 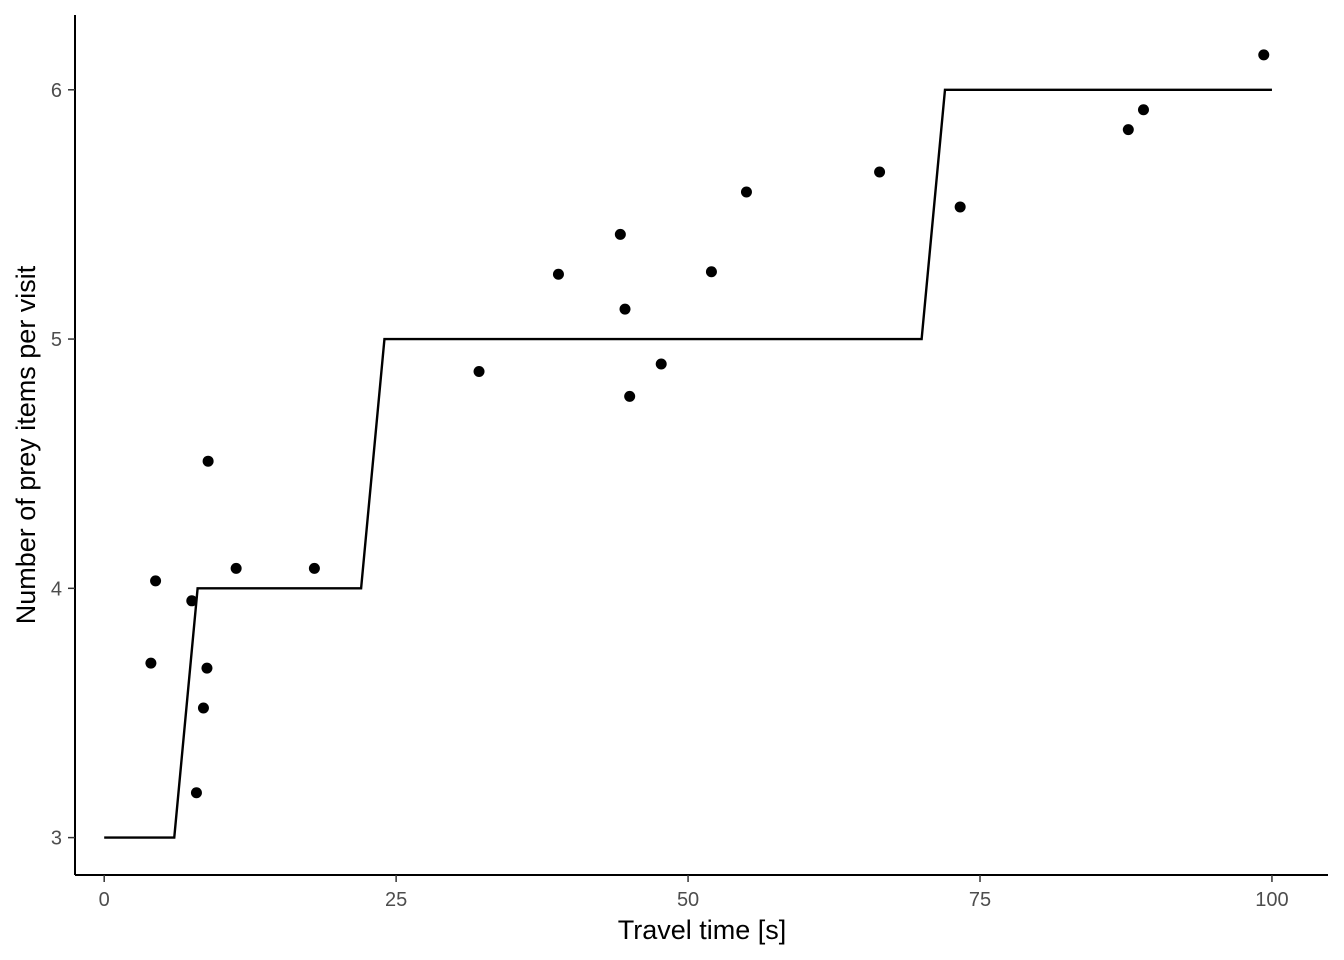 What do you see at coordinates (56, 340) in the screenshot?
I see `y-tick-label: 5` at bounding box center [56, 340].